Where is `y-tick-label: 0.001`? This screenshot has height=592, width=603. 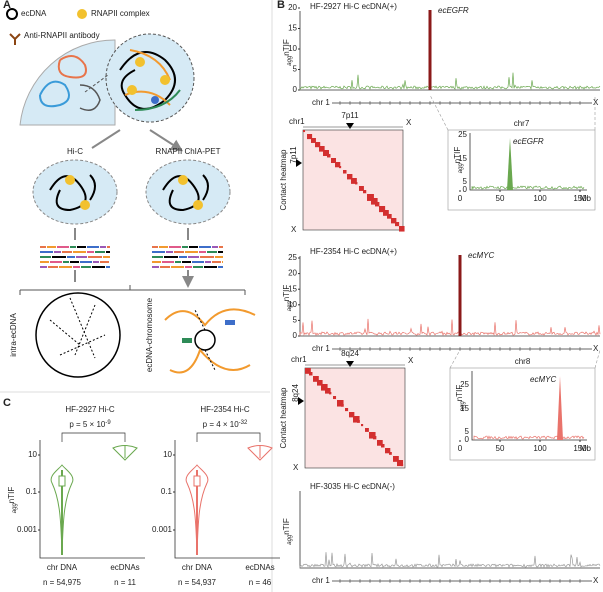
y-tick-label: 0.001 is located at coordinates (162, 529).